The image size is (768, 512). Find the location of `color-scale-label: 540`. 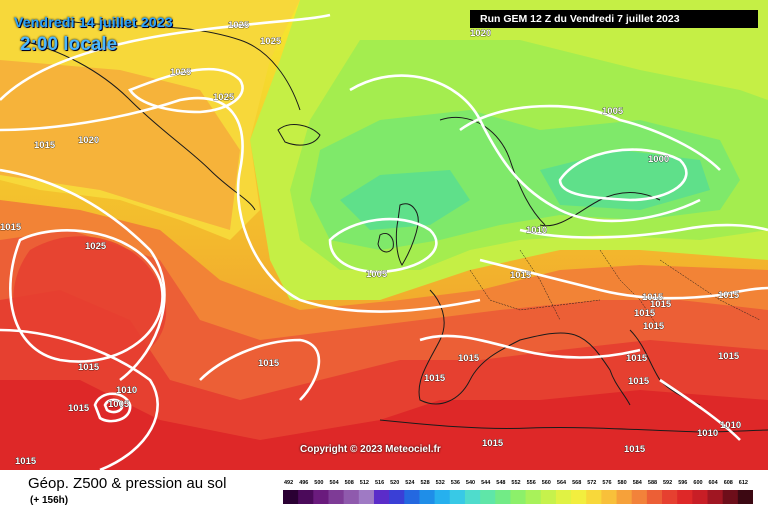

color-scale-label: 540 is located at coordinates (470, 483).